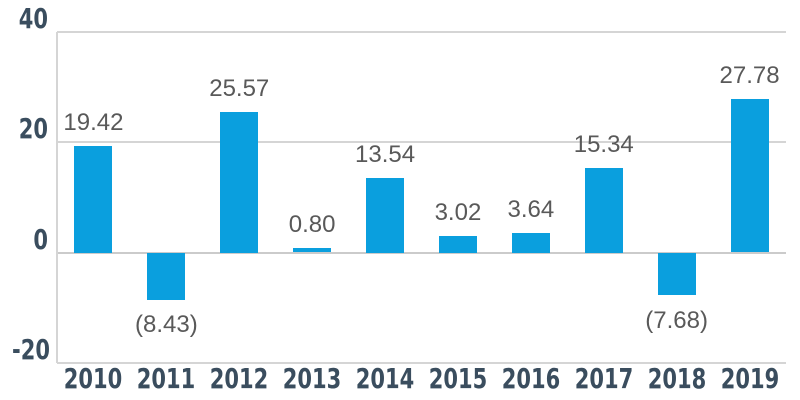 The image size is (800, 400). Describe the element at coordinates (93, 378) in the screenshot. I see `x-axis-tick-label: 2010` at that location.